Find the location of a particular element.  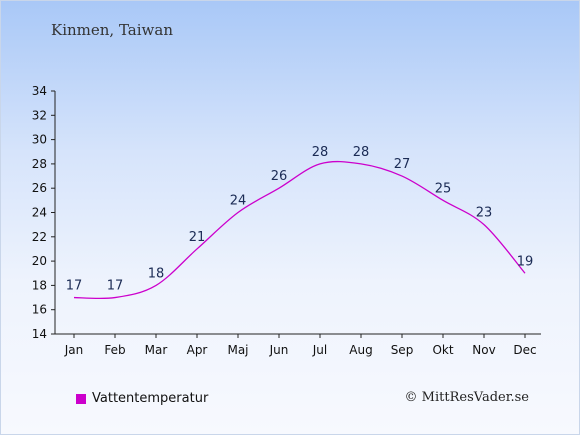

y-tick-label: 20 is located at coordinates (39, 261).